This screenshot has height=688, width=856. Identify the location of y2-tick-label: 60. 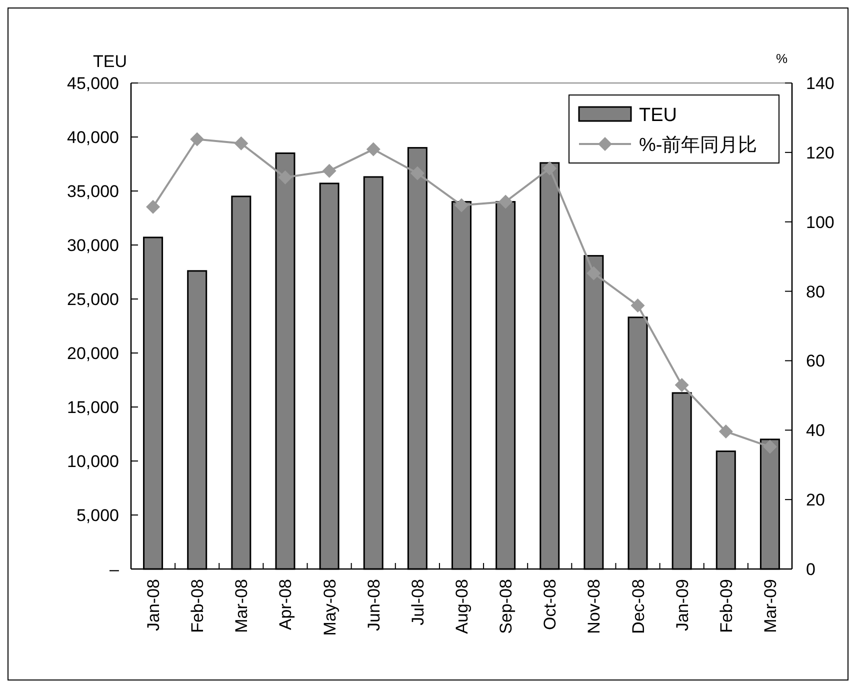
(815, 361).